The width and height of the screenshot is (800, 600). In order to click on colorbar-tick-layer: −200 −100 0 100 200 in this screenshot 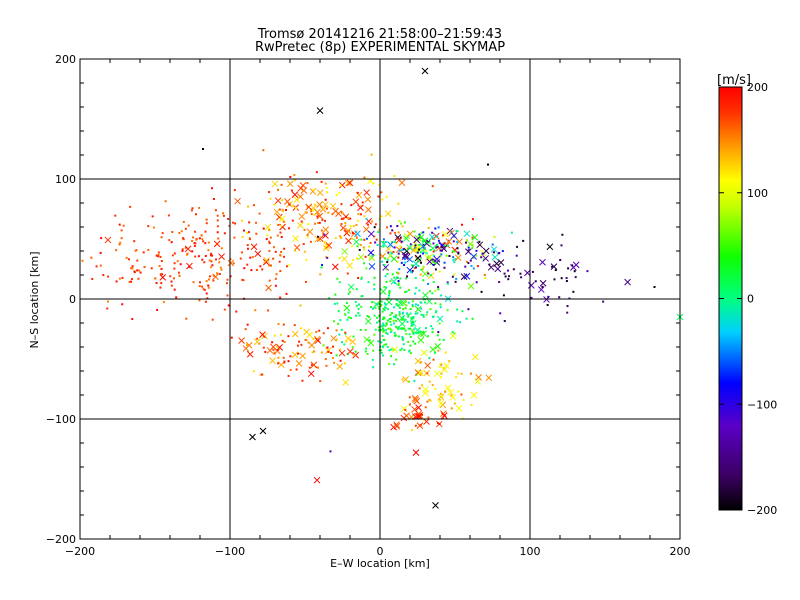, I will do `click(747, 299)`.